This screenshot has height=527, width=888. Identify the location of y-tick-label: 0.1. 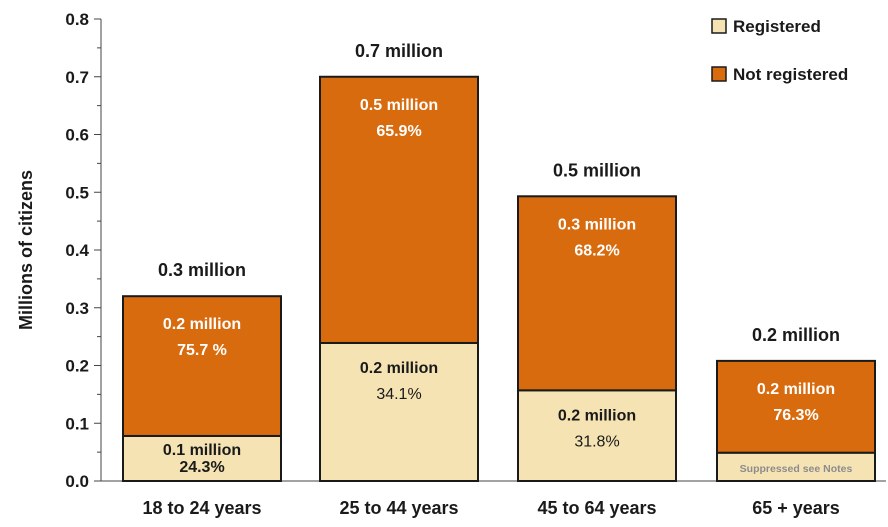
(77, 423).